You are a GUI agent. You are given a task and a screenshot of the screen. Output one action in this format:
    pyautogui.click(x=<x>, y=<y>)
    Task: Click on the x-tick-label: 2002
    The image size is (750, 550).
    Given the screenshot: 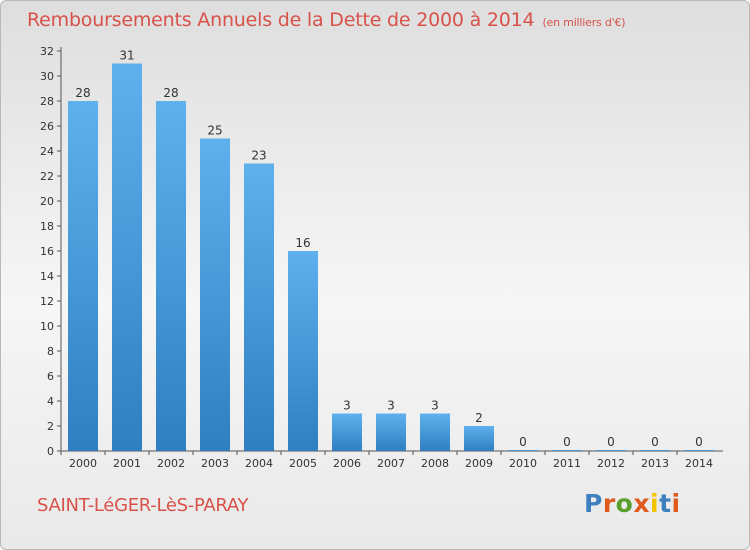 What is the action you would take?
    pyautogui.click(x=171, y=463)
    